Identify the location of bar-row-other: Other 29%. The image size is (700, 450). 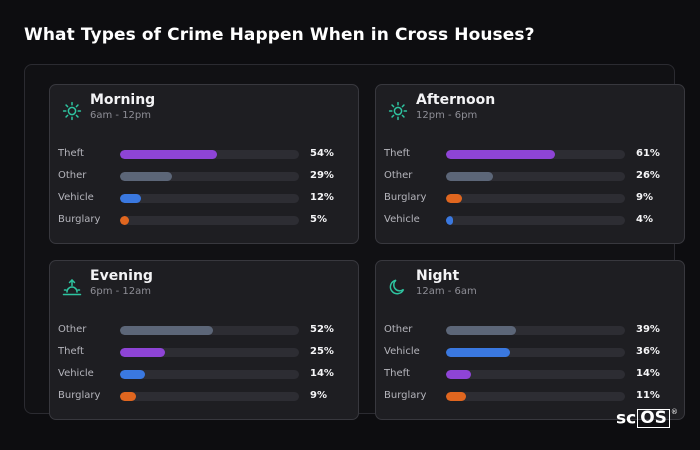
(204, 177).